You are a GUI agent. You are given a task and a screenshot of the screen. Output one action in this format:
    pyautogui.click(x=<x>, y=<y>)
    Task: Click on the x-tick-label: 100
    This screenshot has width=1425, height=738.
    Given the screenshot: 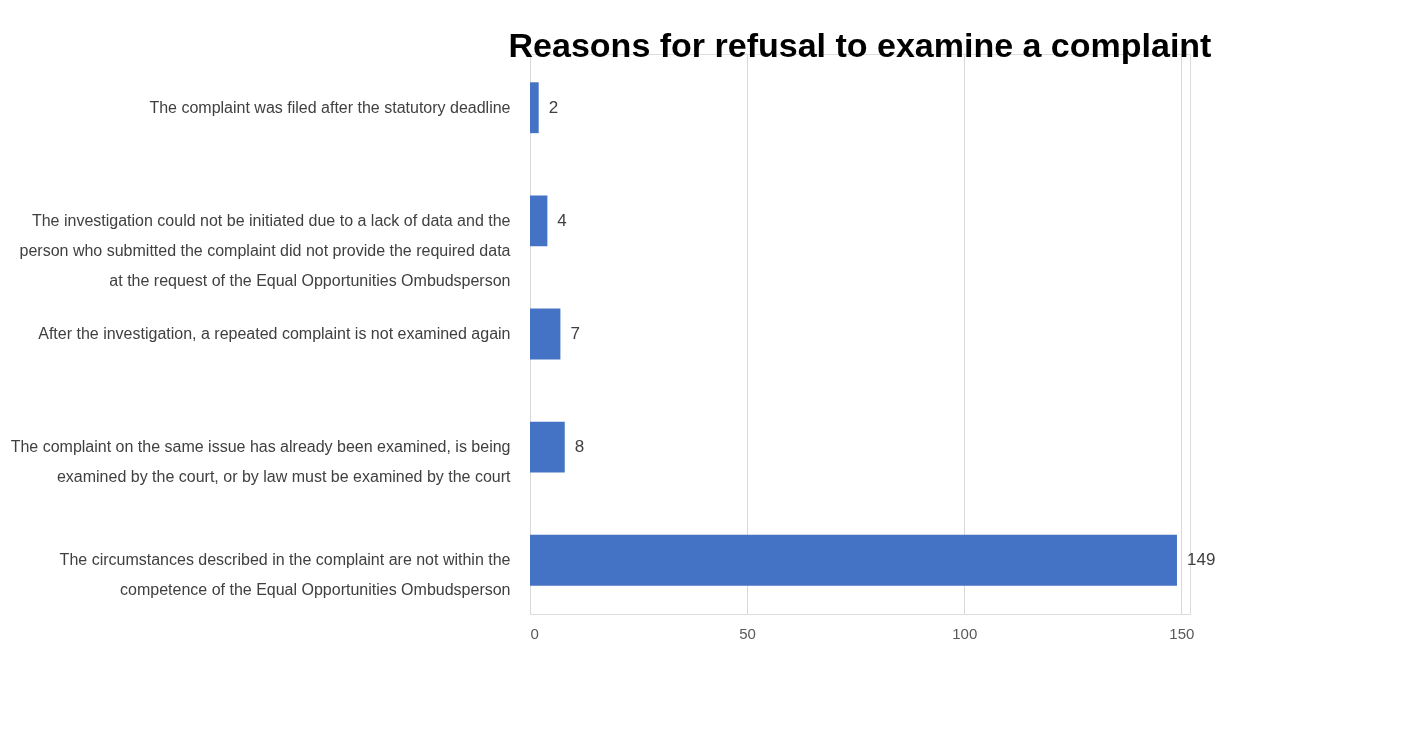 What is the action you would take?
    pyautogui.click(x=965, y=633)
    